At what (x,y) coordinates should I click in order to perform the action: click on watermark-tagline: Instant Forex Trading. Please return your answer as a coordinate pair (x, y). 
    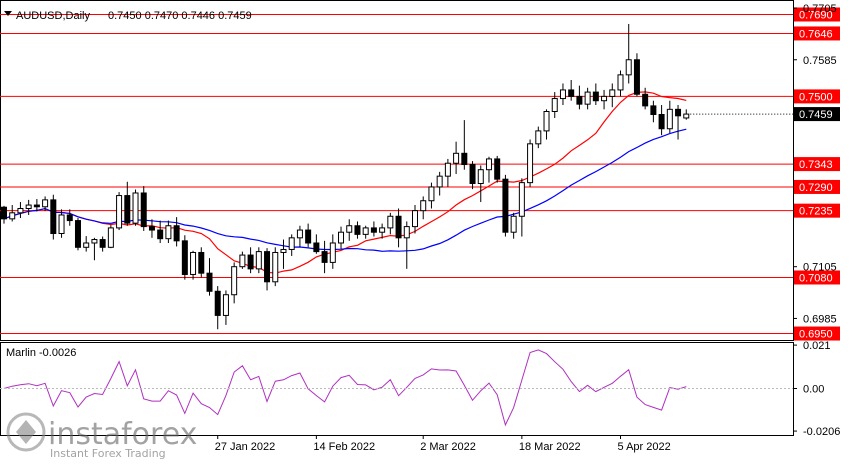
    Looking at the image, I should click on (108, 453).